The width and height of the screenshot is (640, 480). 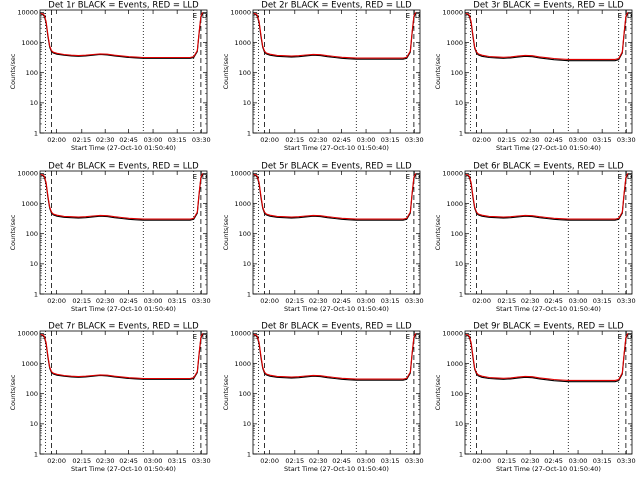 What do you see at coordinates (548, 167) in the screenshot?
I see `panel-title: Det 6r BLACK = Events, RED = LLD` at bounding box center [548, 167].